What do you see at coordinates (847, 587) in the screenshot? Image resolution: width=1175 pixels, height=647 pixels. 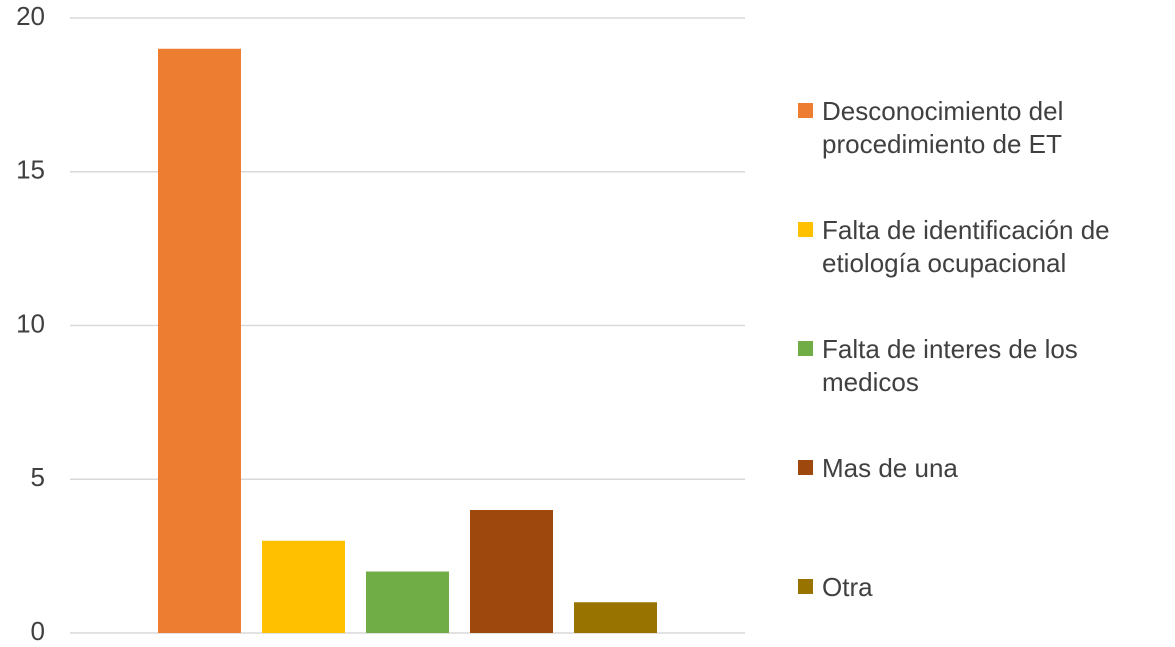 I see `legend-label: Otra` at bounding box center [847, 587].